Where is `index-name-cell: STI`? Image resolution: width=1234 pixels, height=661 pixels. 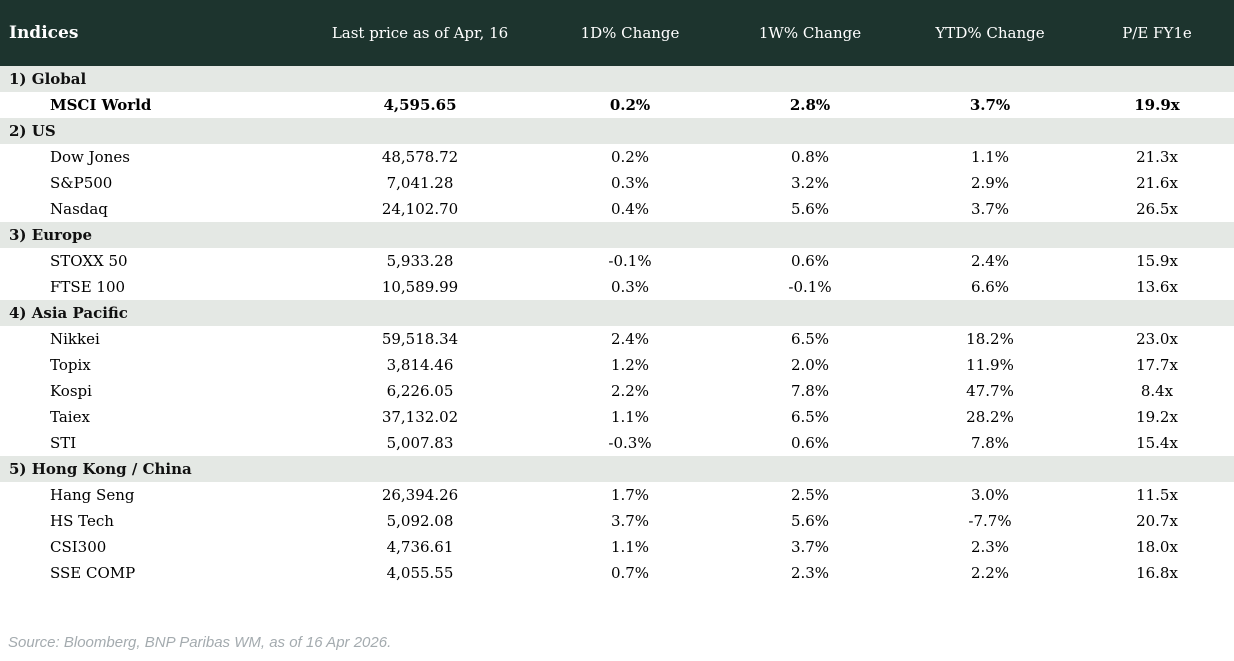
index-name-cell: STI is located at coordinates (150, 443).